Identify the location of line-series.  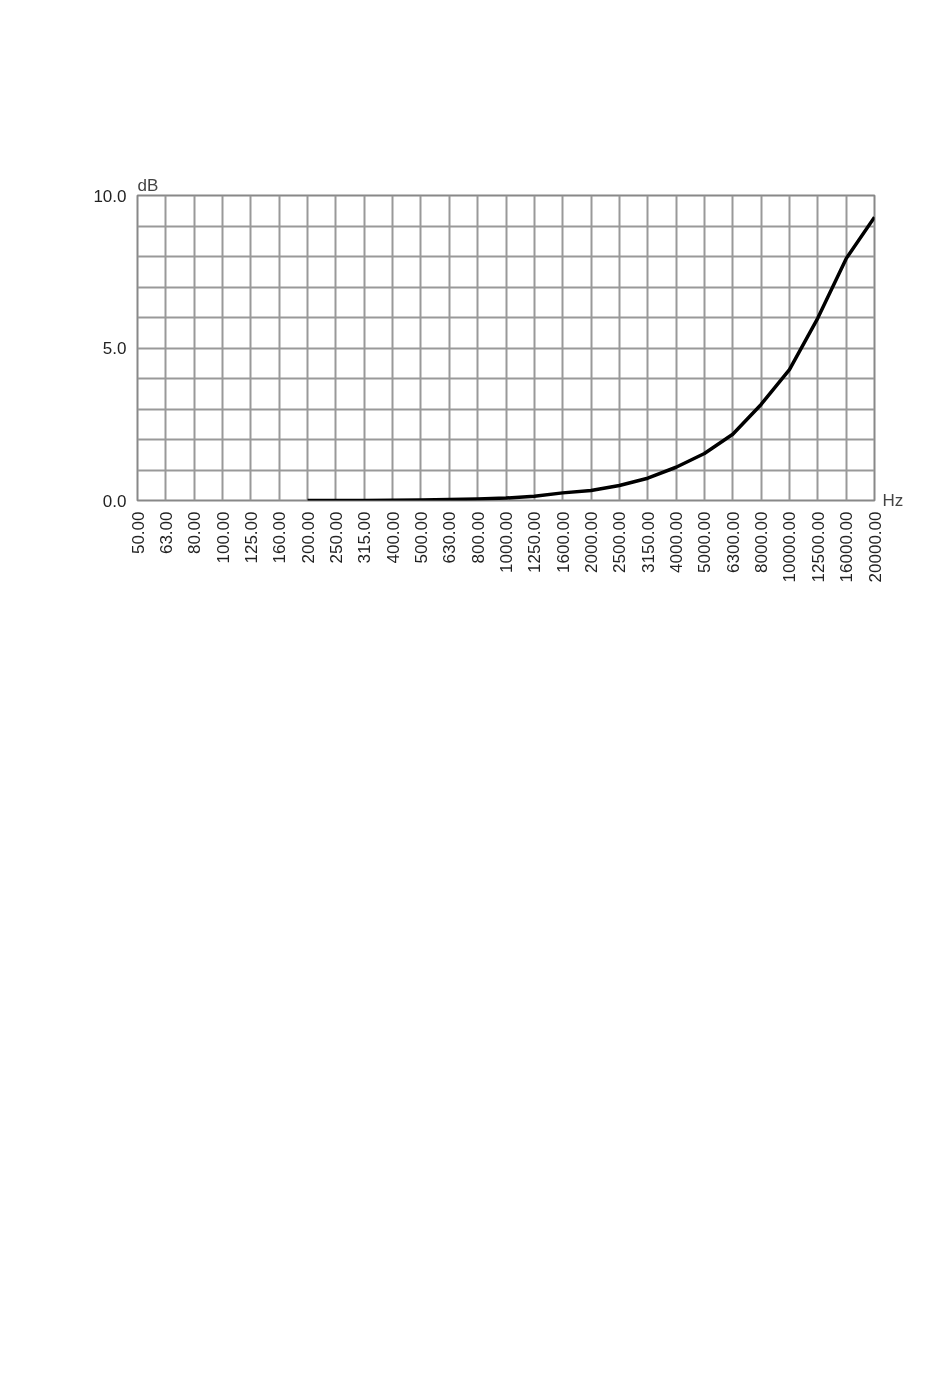
(590, 358).